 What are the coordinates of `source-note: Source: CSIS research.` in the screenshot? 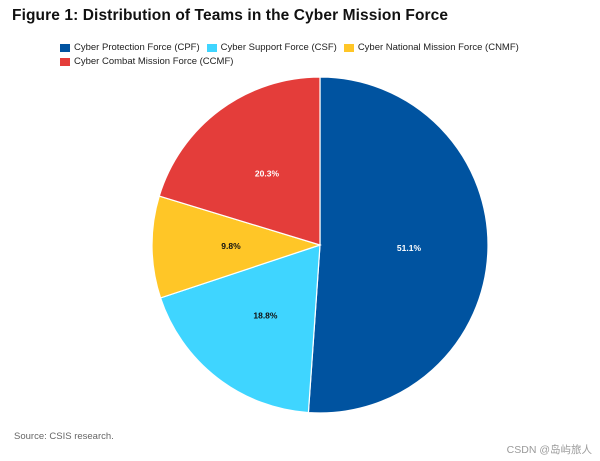 It's located at (64, 436).